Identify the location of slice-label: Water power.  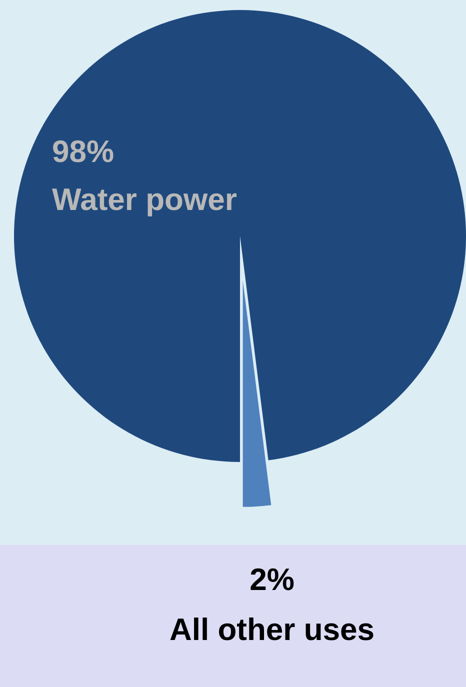
(144, 199).